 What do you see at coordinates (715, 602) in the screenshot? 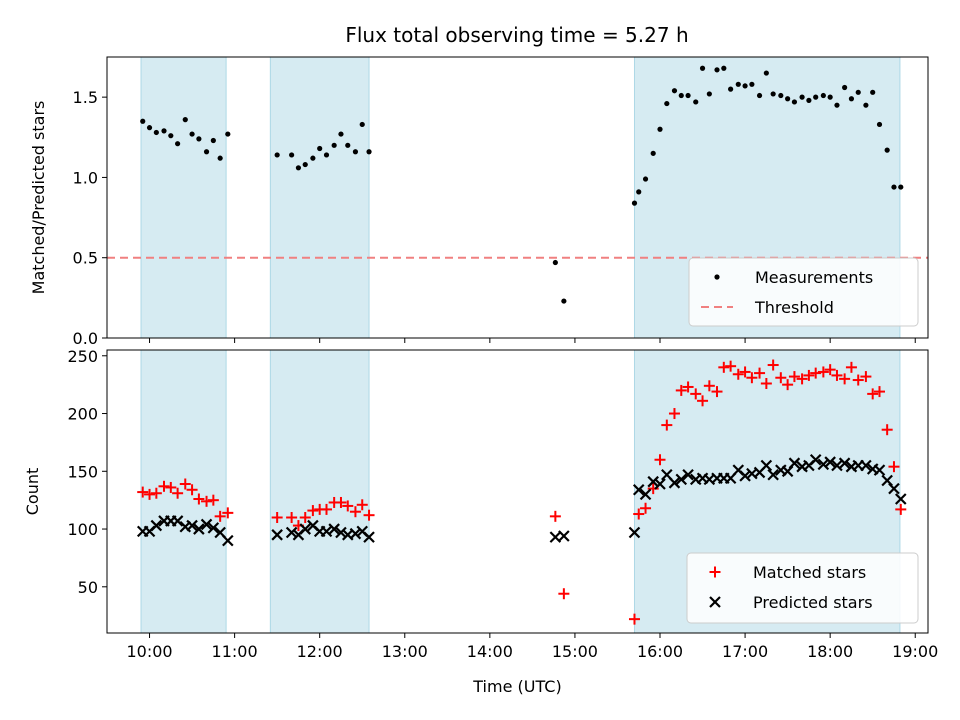
I see `legend-predicted-marker` at bounding box center [715, 602].